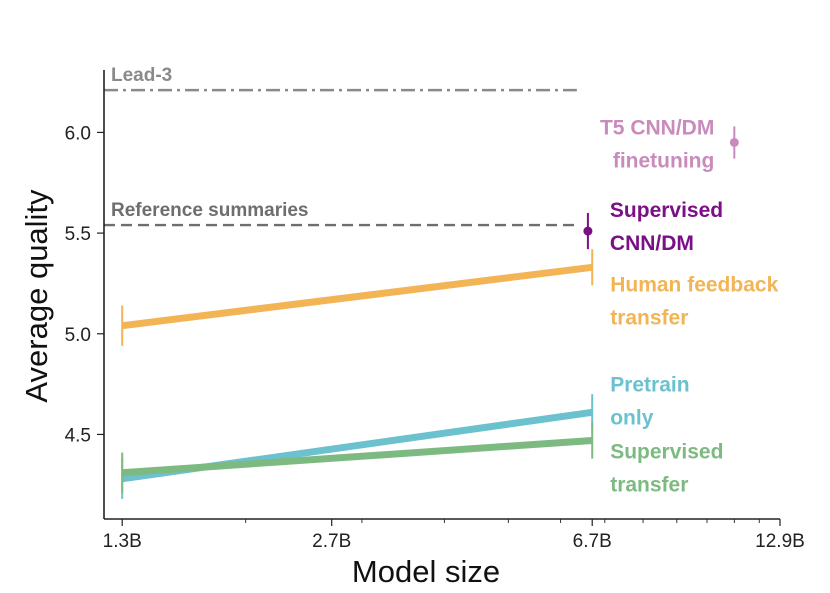  Describe the element at coordinates (588, 231) in the screenshot. I see `point-supervised-cnn-dm` at that location.